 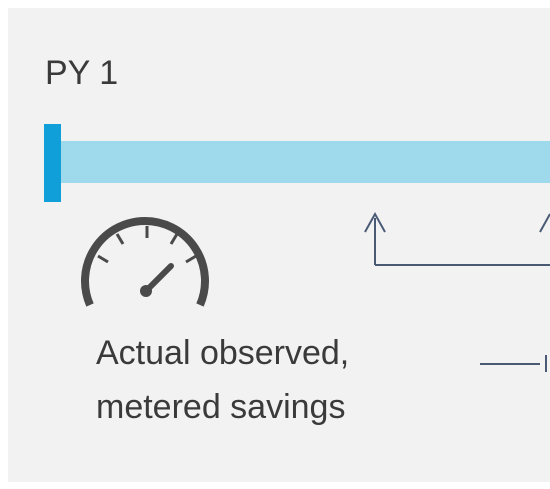 What do you see at coordinates (145, 262) in the screenshot?
I see `speedometer-icon` at bounding box center [145, 262].